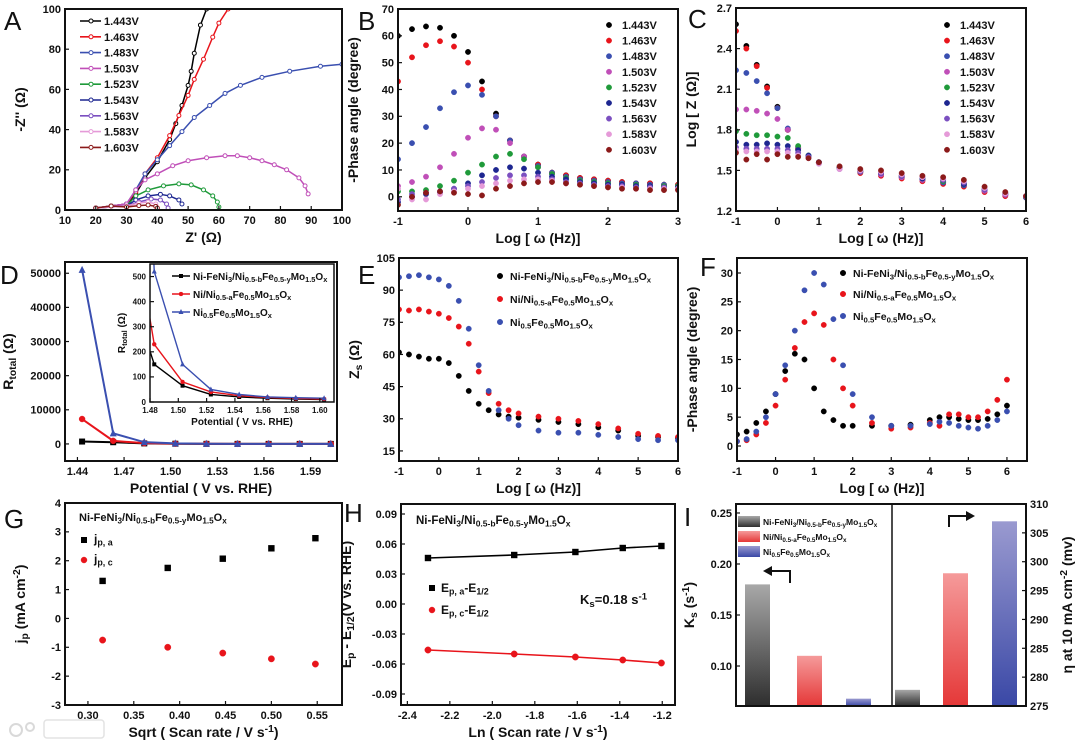  What do you see at coordinates (311, 221) in the screenshot?
I see `x-tick-label: 90` at bounding box center [311, 221].